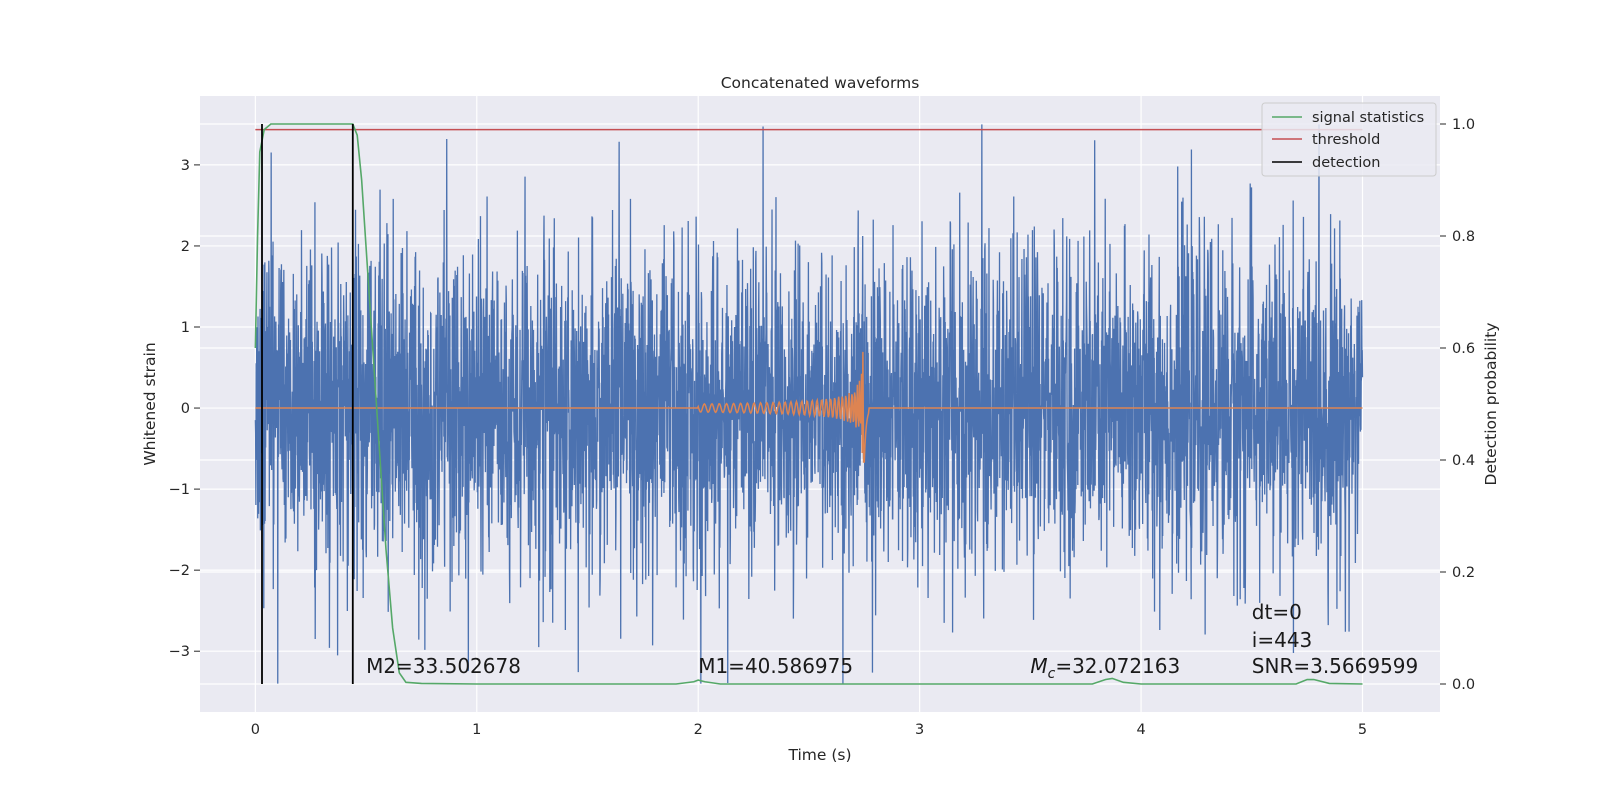  What do you see at coordinates (1105, 668) in the screenshot?
I see `annotation-text: Mc=32.072163` at bounding box center [1105, 668].